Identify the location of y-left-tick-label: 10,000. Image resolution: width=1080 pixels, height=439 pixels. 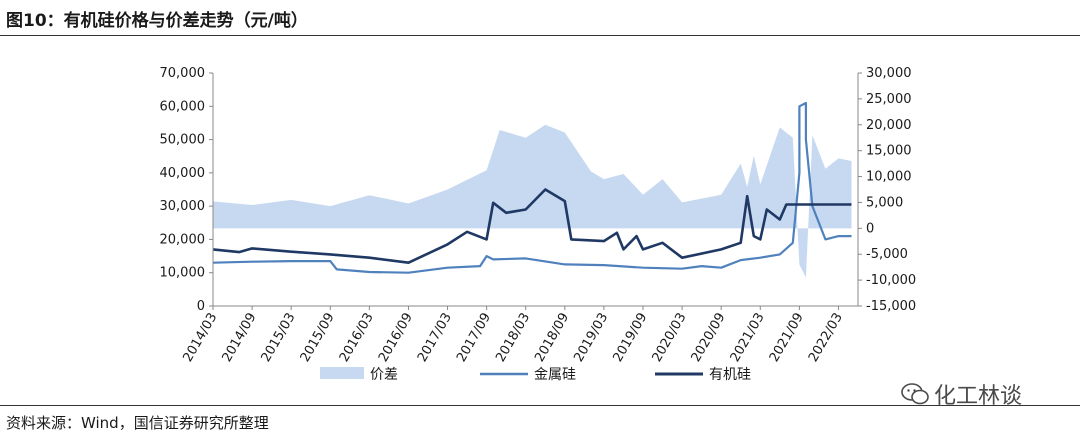
(183, 273).